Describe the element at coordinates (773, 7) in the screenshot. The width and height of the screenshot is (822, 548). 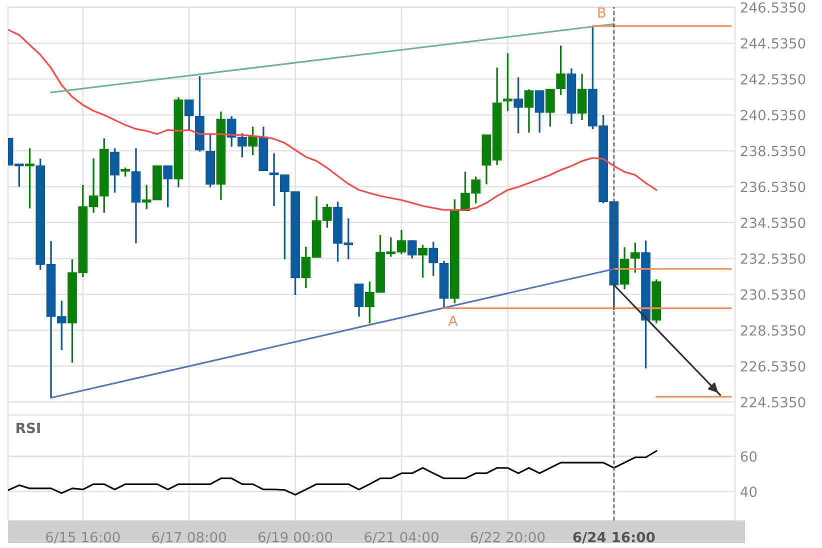
I see `y-tick-label: 246.5350` at that location.